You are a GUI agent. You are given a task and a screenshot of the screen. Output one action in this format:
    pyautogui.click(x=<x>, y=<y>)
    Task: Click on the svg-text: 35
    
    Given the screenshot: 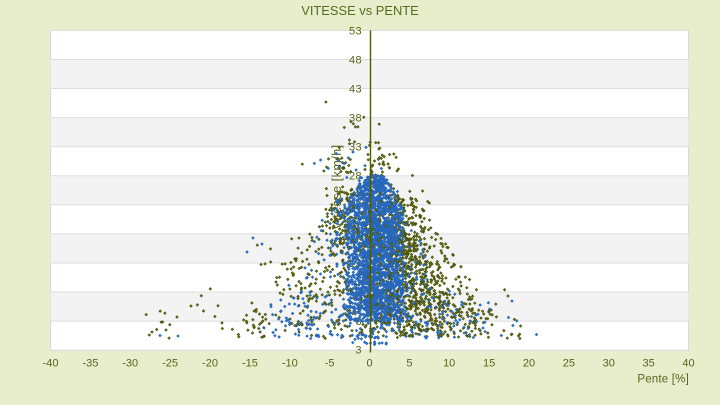 What is the action you would take?
    pyautogui.click(x=648, y=364)
    